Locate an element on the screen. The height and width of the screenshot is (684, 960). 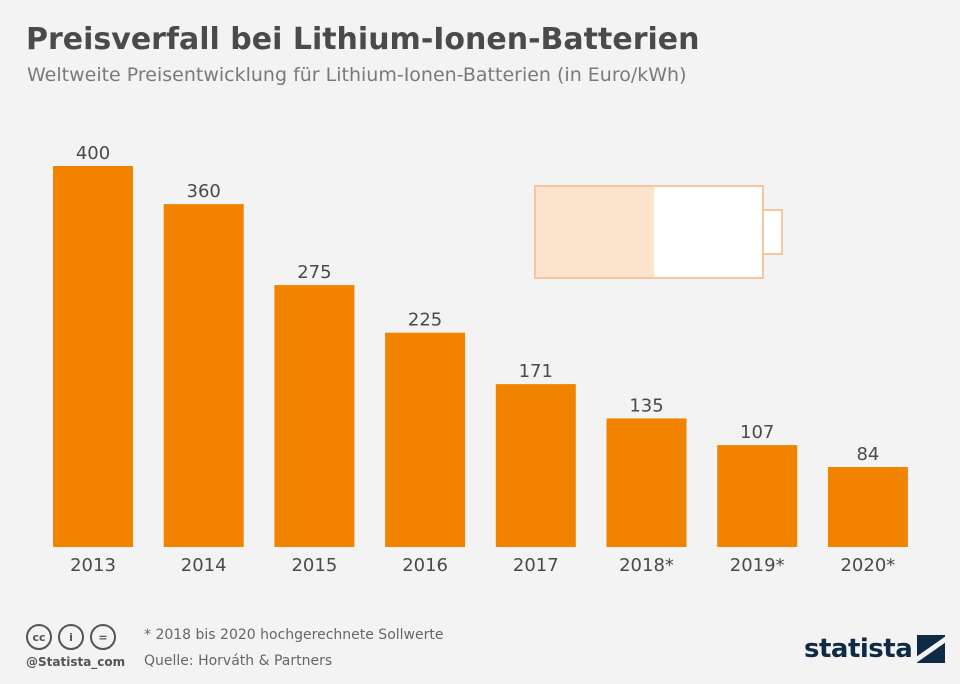
value-label-2014: 360 is located at coordinates (204, 191).